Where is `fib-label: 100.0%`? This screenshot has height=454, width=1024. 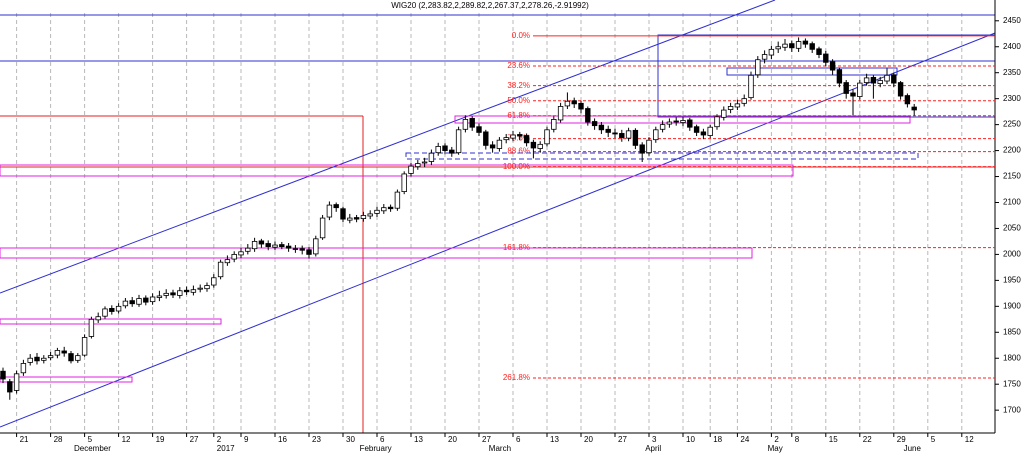
fib-label: 100.0% is located at coordinates (516, 166).